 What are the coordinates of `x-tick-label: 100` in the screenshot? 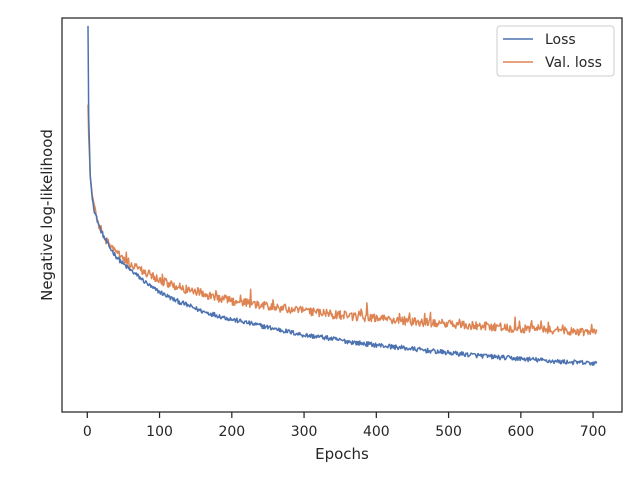 It's located at (159, 432).